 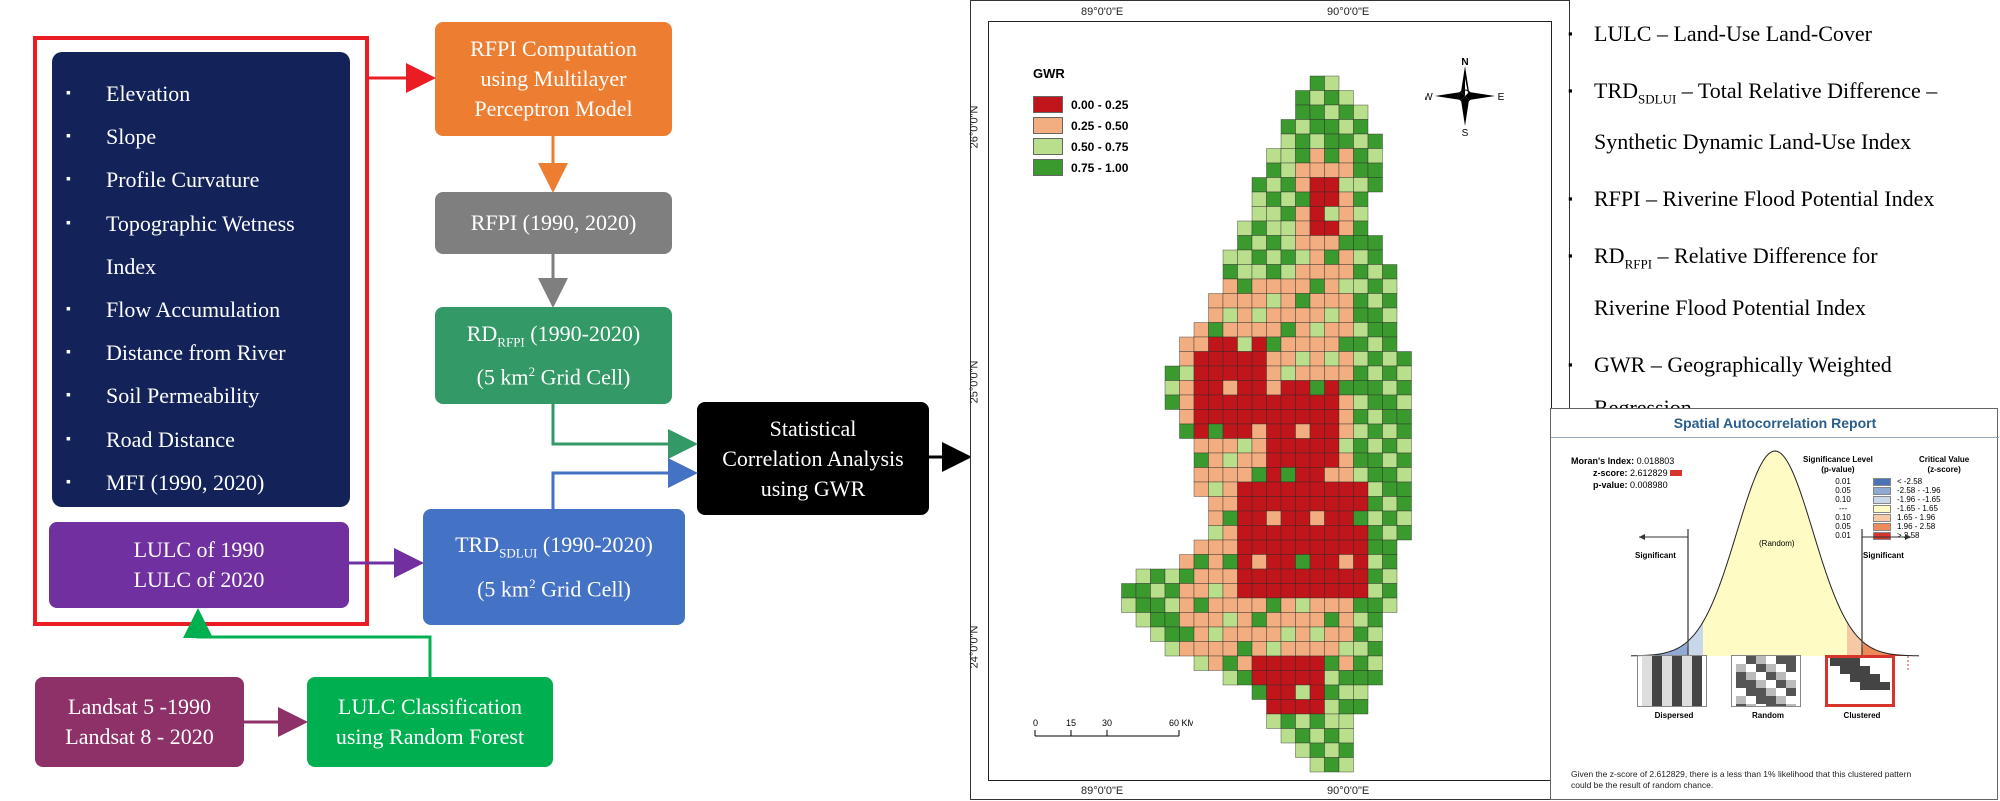 What do you see at coordinates (193, 310) in the screenshot?
I see `factor-label: Flow Accumulation` at bounding box center [193, 310].